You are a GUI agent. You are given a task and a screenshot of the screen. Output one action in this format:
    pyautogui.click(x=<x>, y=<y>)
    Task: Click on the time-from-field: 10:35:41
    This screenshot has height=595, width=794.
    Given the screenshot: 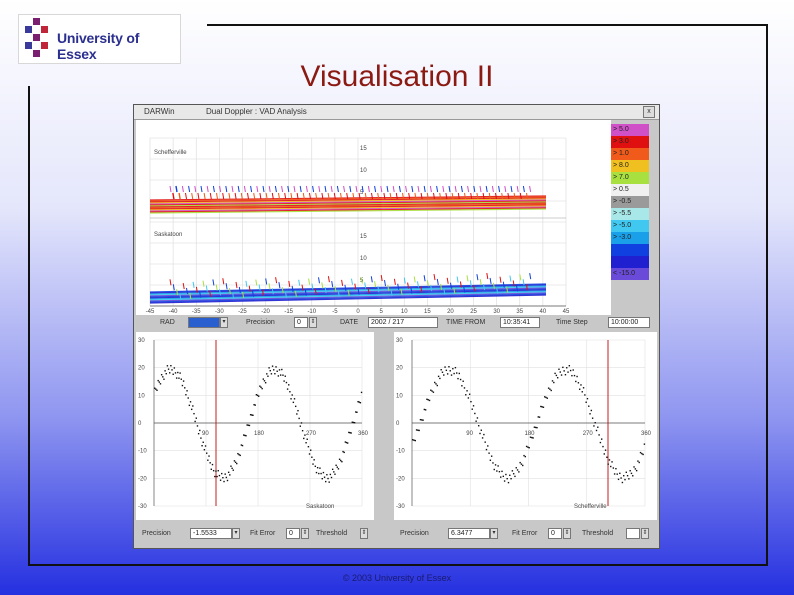 What is the action you would take?
    pyautogui.click(x=520, y=322)
    